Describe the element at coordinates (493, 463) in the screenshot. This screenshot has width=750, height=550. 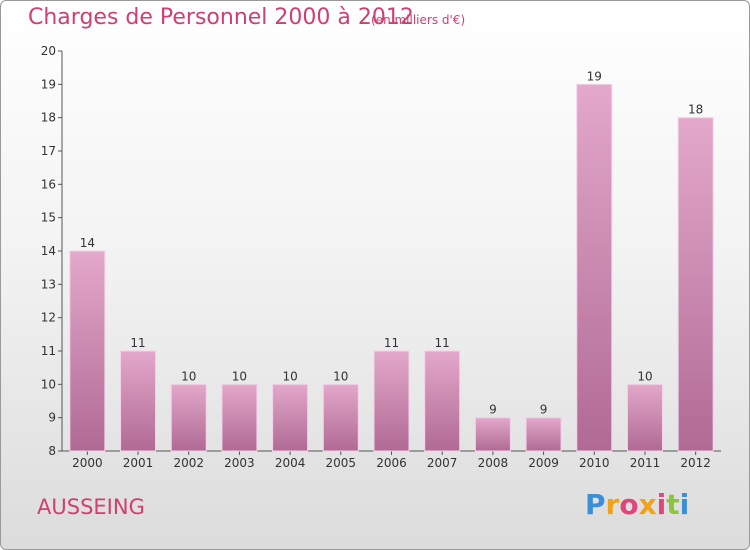
I see `x-tick-label: 2008` at that location.